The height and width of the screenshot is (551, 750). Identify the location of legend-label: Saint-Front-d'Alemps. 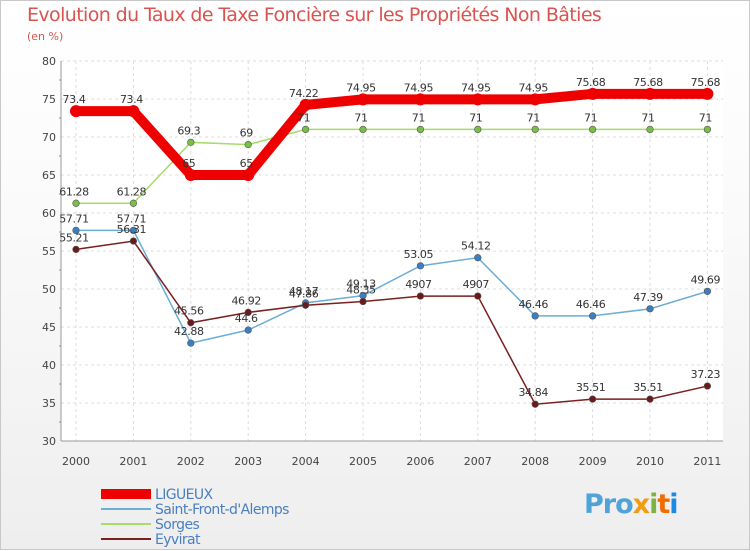
(222, 510).